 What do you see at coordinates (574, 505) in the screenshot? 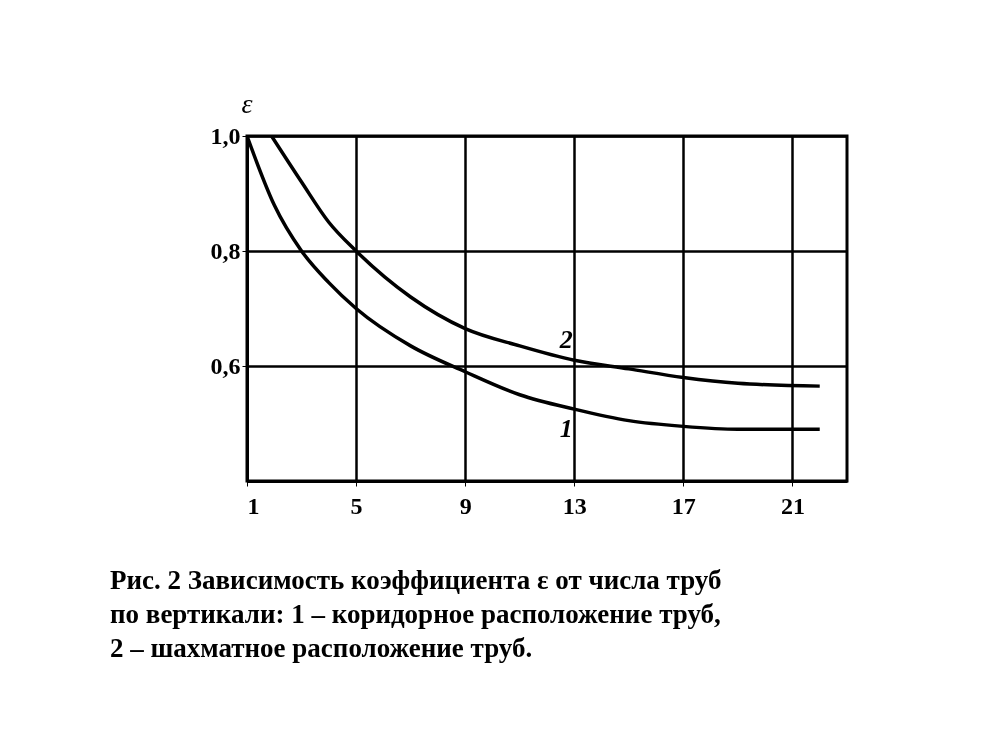
I see `x-tick-label: 13` at bounding box center [574, 505].